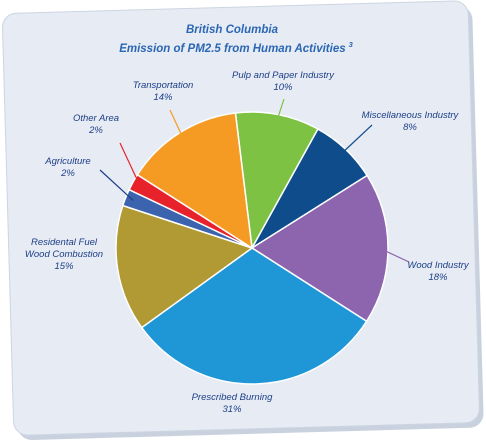  I want to click on slice-label-name-line: Wood Combustion, so click(64, 254).